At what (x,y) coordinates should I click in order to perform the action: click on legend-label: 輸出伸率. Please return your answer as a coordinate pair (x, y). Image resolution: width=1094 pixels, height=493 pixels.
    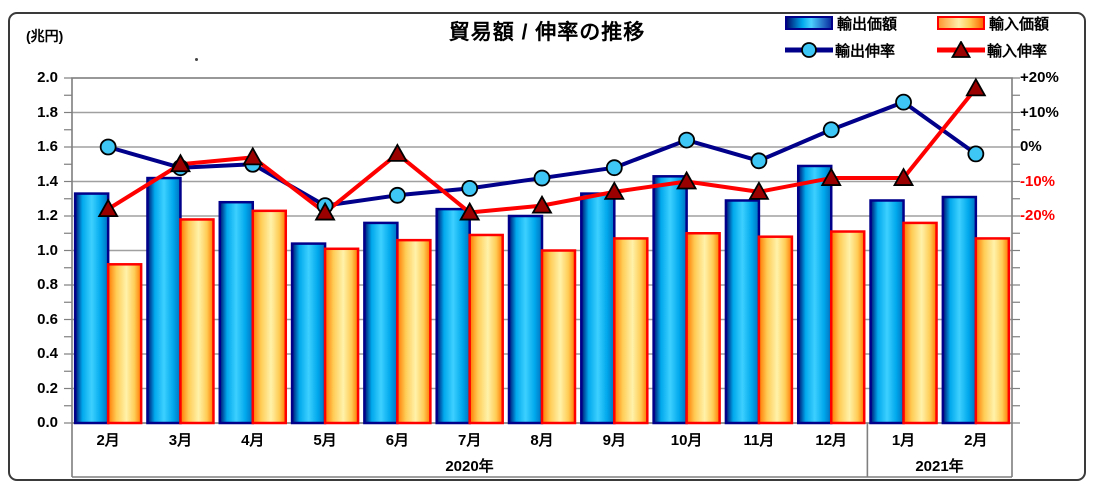
    Looking at the image, I should click on (865, 51).